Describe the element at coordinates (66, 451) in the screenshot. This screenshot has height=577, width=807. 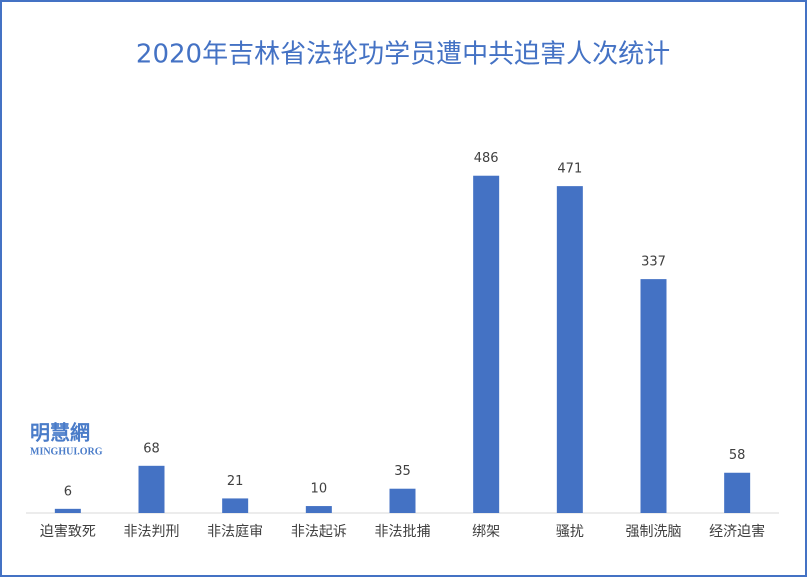
I see `watermark-site: MINGHUI.ORG` at that location.